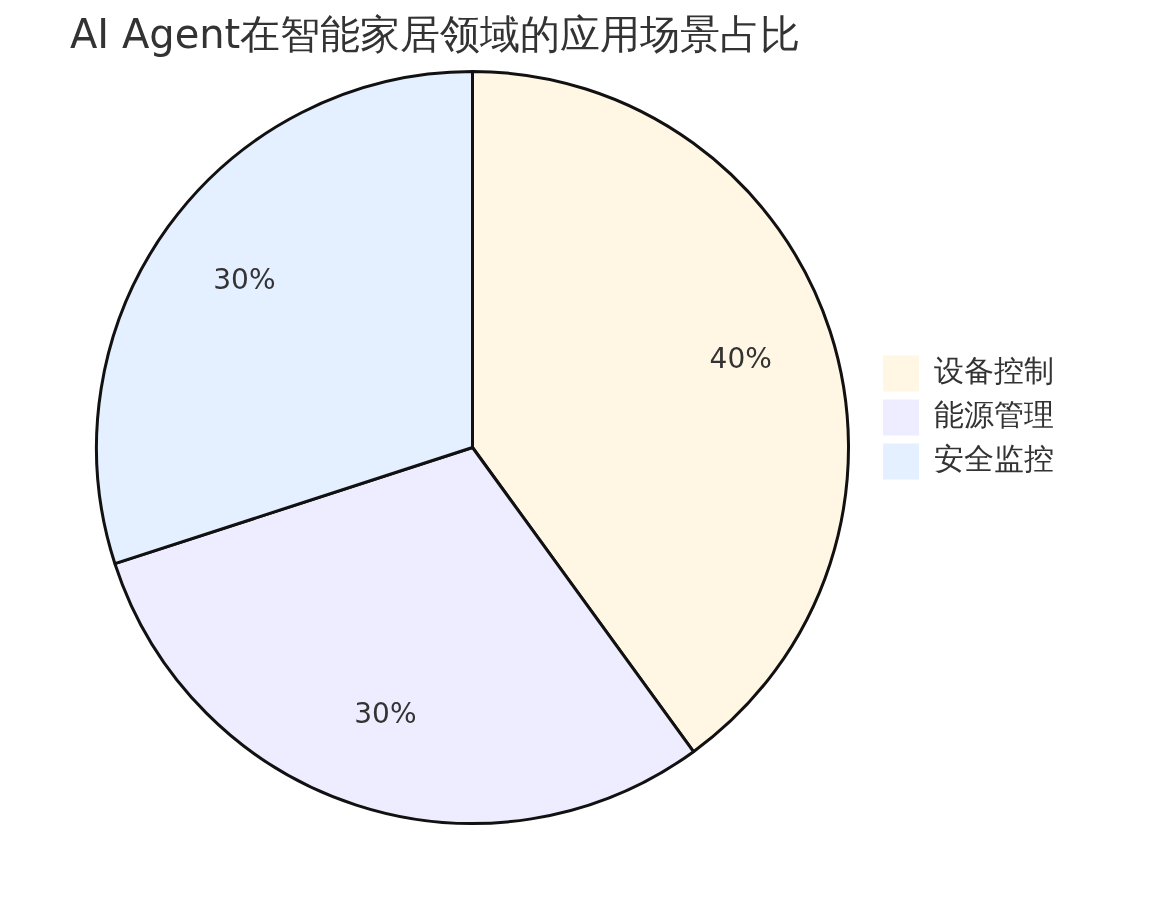  Describe the element at coordinates (994, 459) in the screenshot. I see `legend-label: 安全监控` at that location.